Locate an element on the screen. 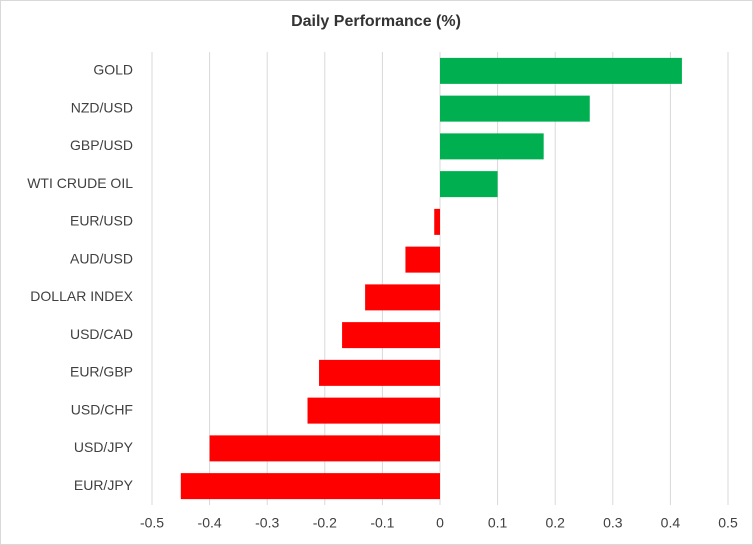 The width and height of the screenshot is (753, 545). y-tick-label: WTI CRUDE OIL is located at coordinates (80, 183).